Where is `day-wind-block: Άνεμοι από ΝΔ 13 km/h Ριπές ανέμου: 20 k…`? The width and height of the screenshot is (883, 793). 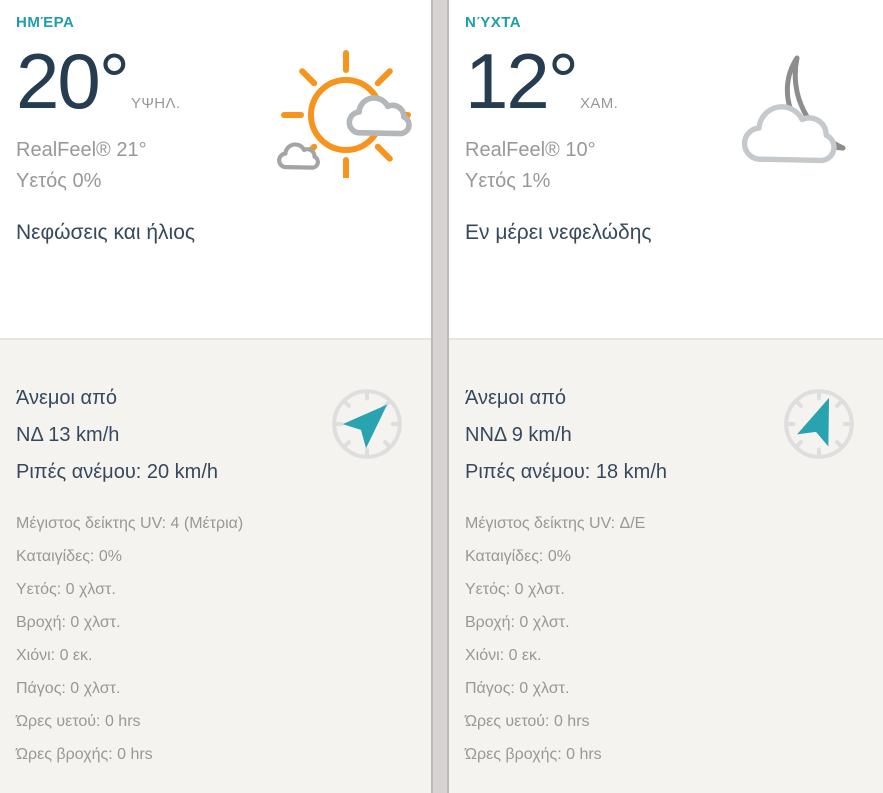 day-wind-block: Άνεμοι από ΝΔ 13 km/h Ριπές ανέμου: 20 k… is located at coordinates (215, 435).